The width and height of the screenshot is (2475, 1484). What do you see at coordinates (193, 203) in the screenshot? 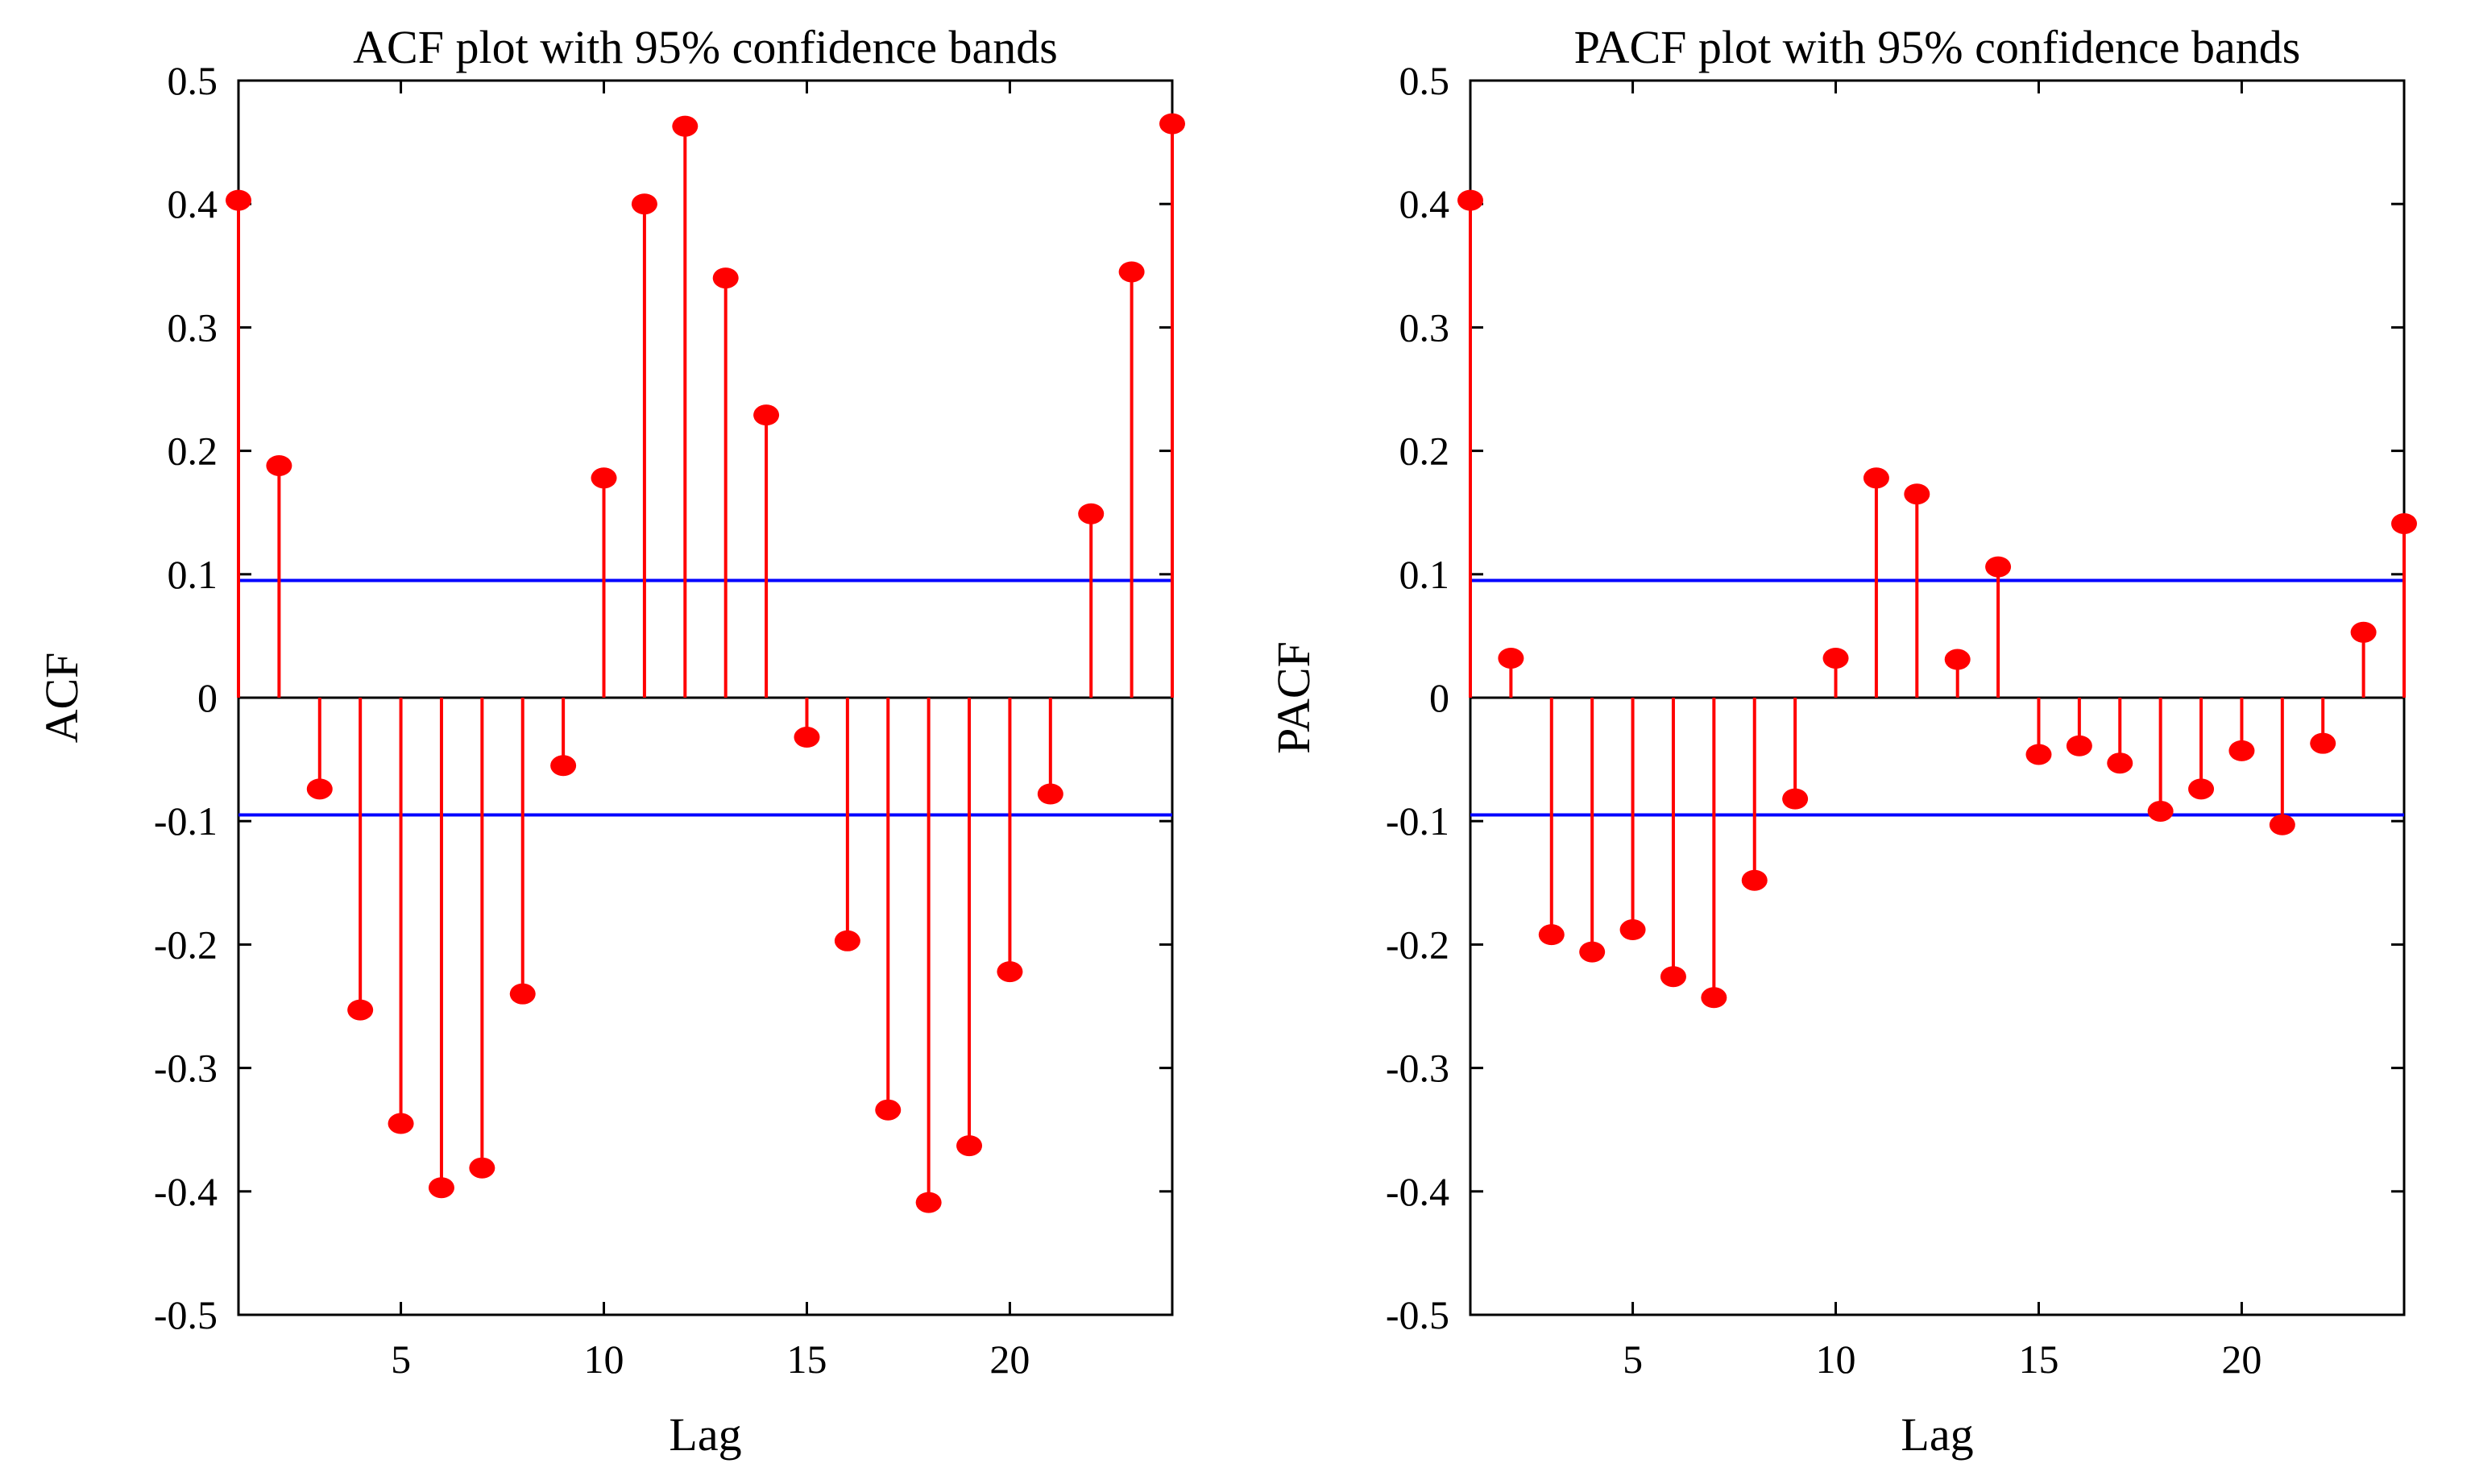
I see `acf-ytick-label: 0.4` at bounding box center [193, 203].